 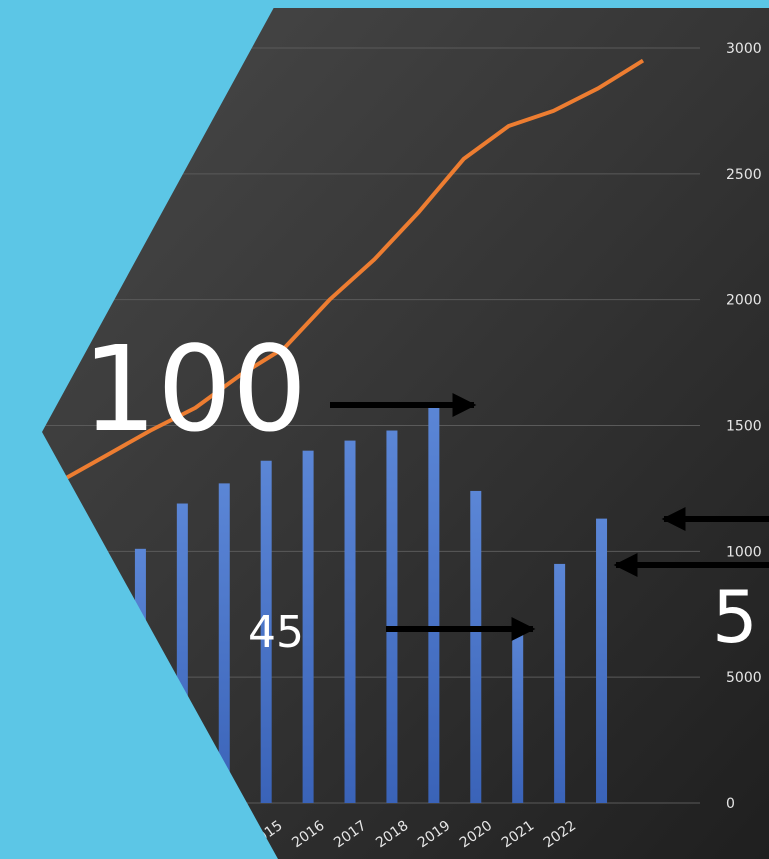 I want to click on y-tick-label: 1500, so click(x=744, y=427).